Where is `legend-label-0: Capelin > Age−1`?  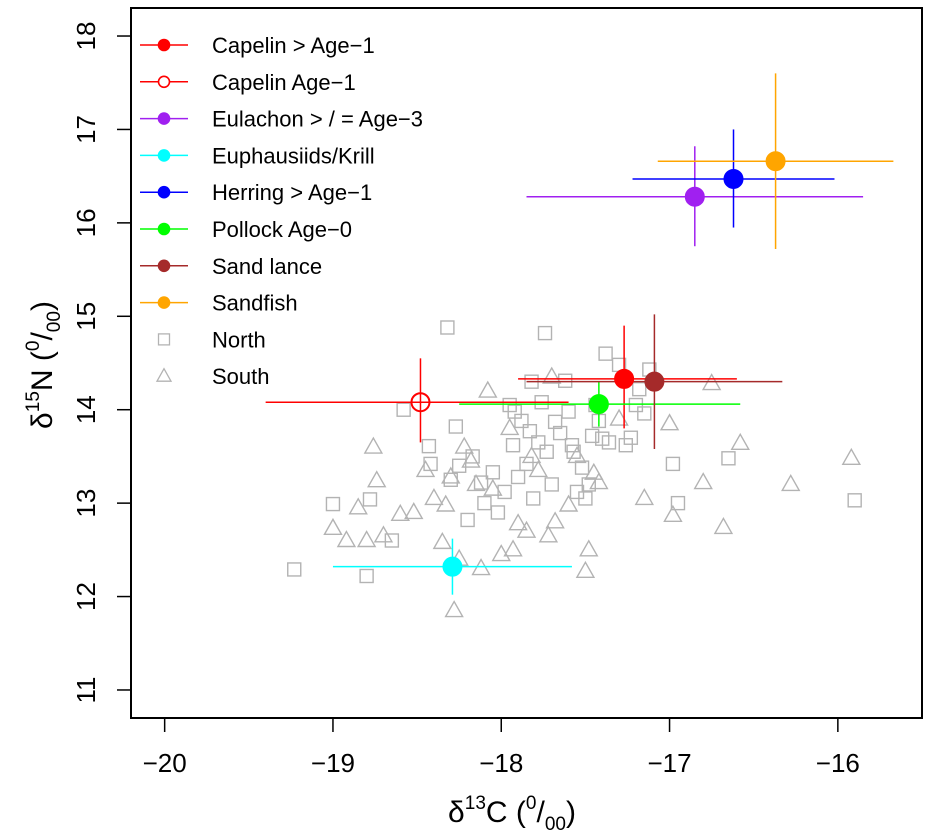
legend-label-0: Capelin > Age−1 is located at coordinates (293, 45).